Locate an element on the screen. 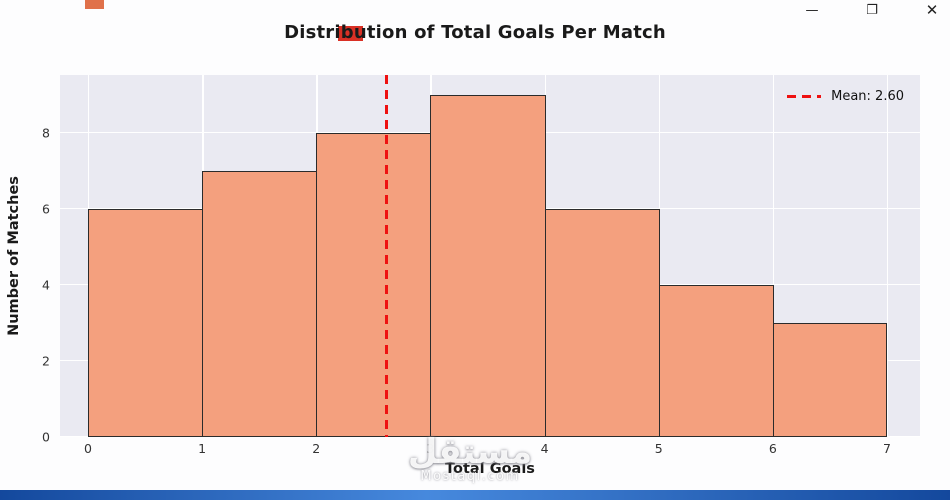  y-tick-label: 4 is located at coordinates (46, 285).